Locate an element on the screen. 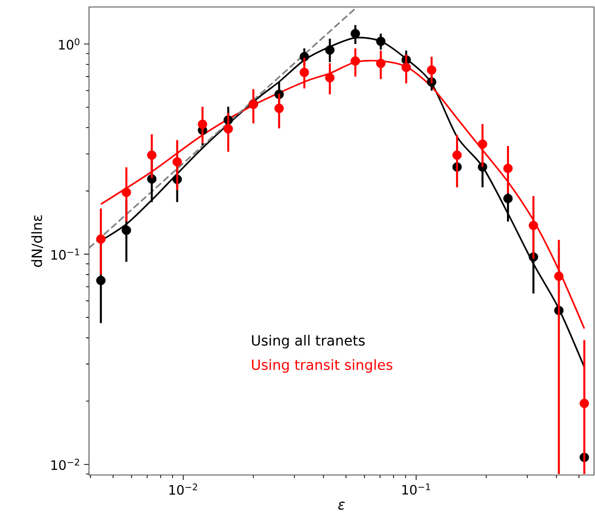 The height and width of the screenshot is (527, 595). text: Using transit singles is located at coordinates (322, 366).